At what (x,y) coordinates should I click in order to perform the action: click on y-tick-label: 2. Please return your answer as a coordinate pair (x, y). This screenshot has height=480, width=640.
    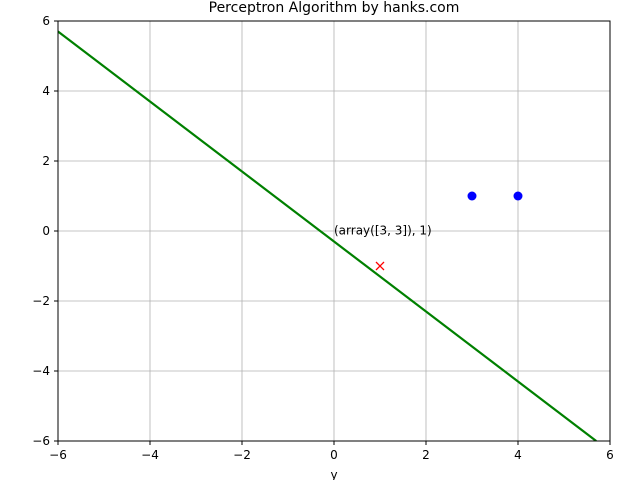
    Looking at the image, I should click on (46, 161).